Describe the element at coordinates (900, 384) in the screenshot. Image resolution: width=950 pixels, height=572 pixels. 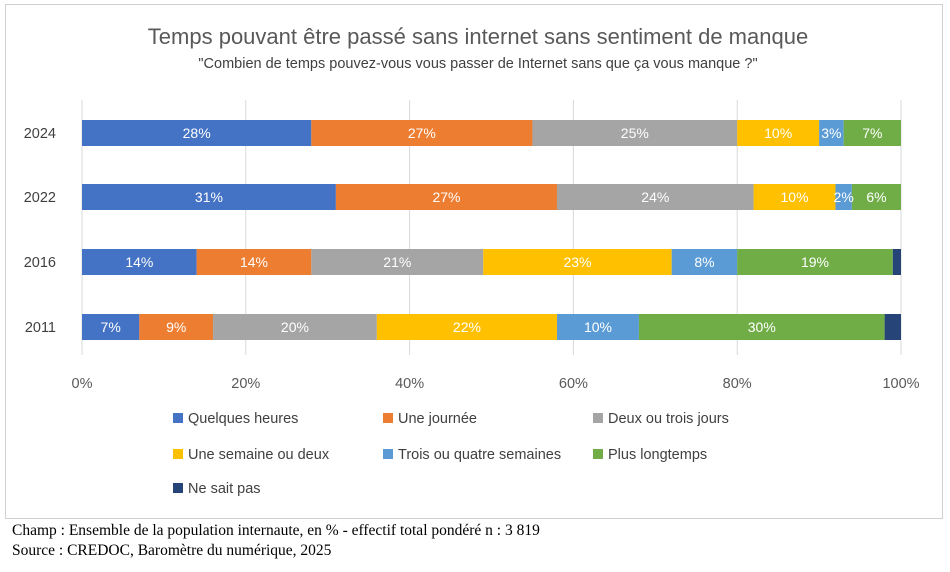
I see `x-tick-label: 100%` at that location.